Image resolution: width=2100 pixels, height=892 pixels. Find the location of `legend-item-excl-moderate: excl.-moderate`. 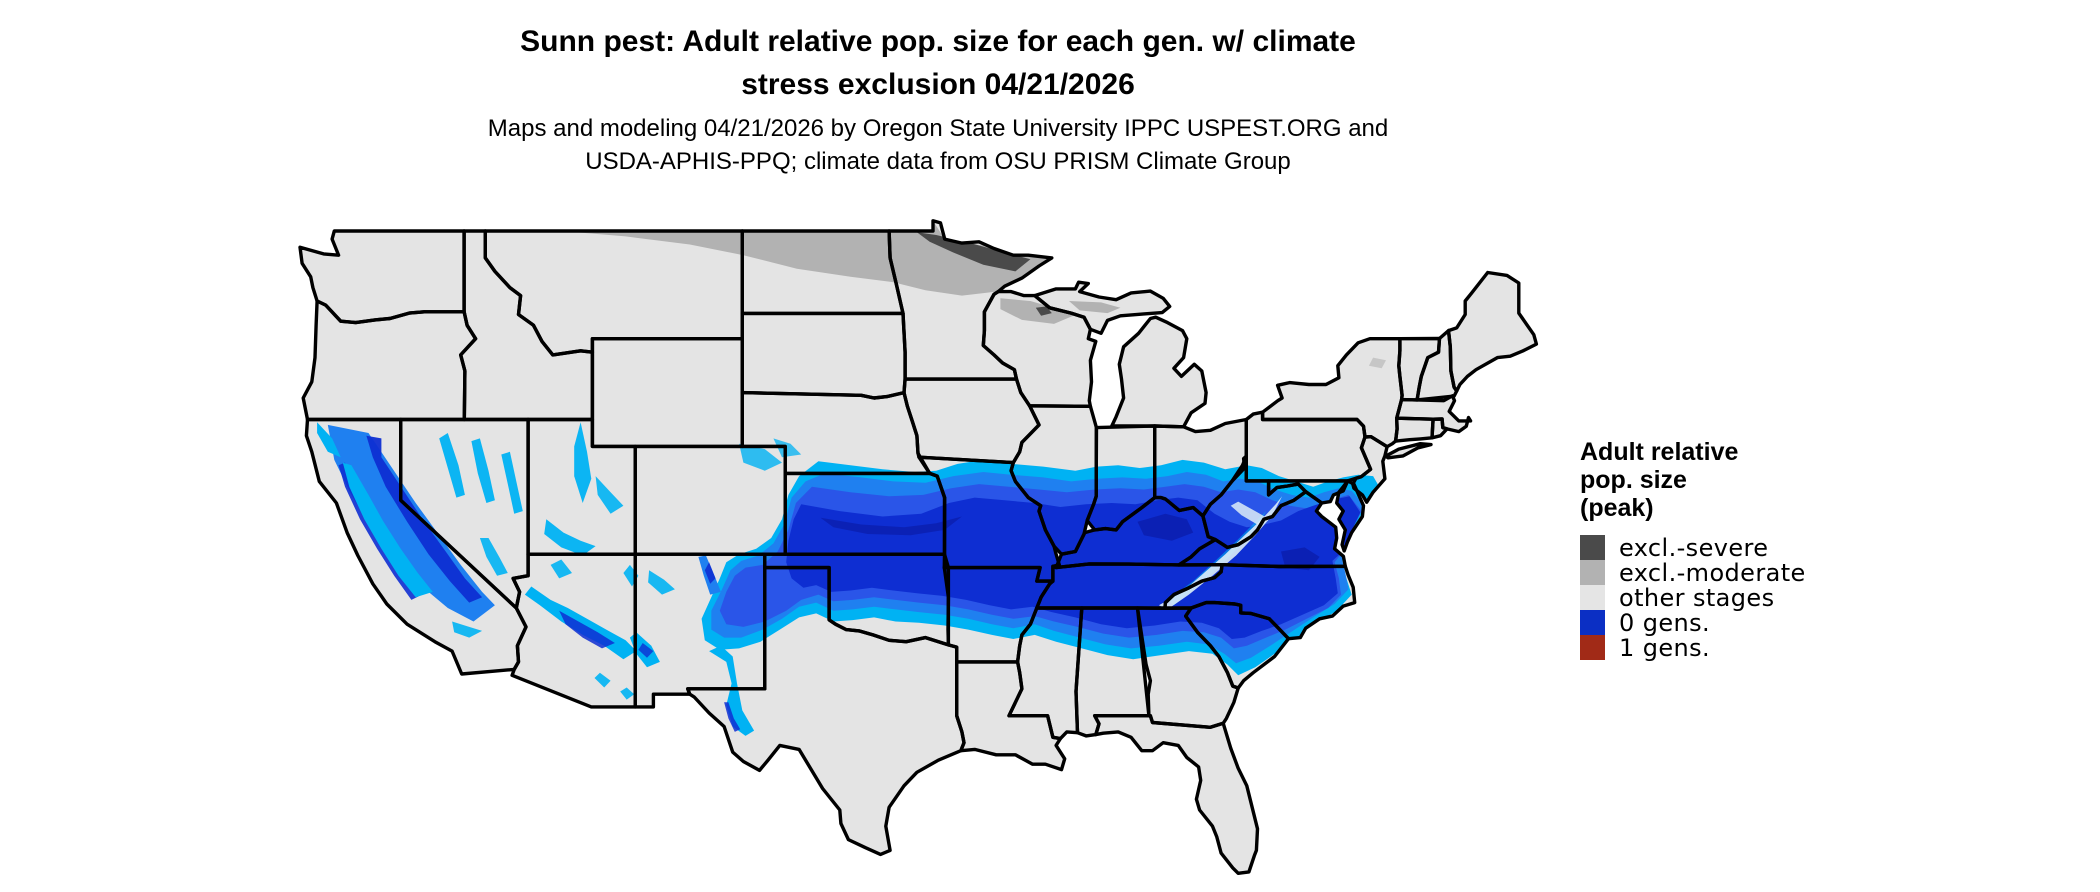

legend-item-excl-moderate: excl.-moderate is located at coordinates (1745, 572).